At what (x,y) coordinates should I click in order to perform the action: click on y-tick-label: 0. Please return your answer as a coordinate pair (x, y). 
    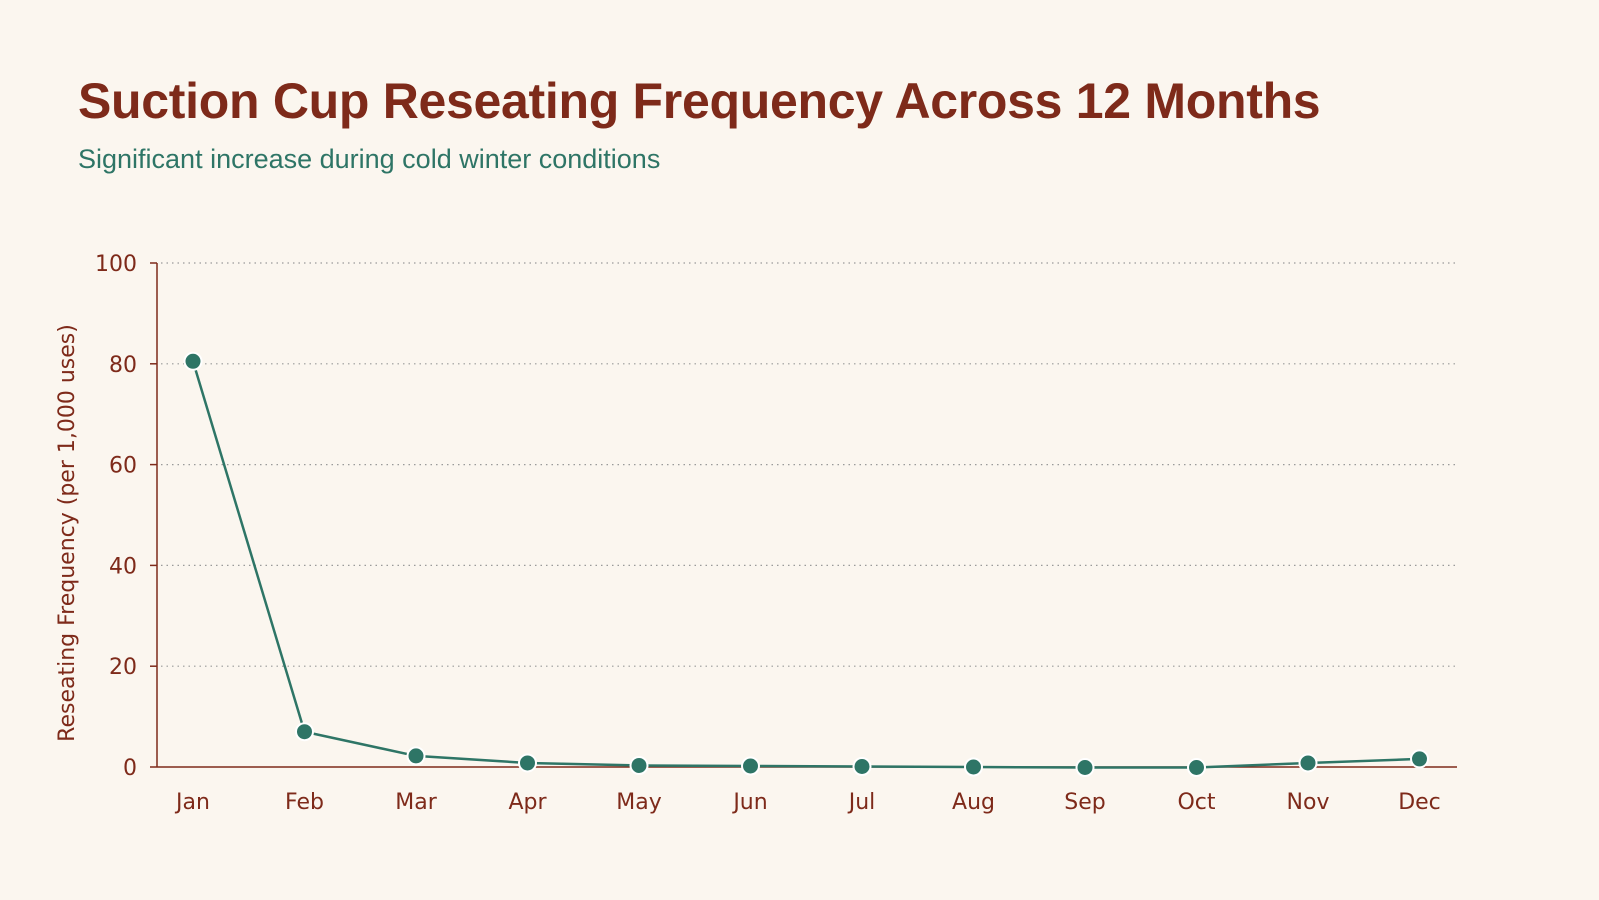
    Looking at the image, I should click on (130, 768).